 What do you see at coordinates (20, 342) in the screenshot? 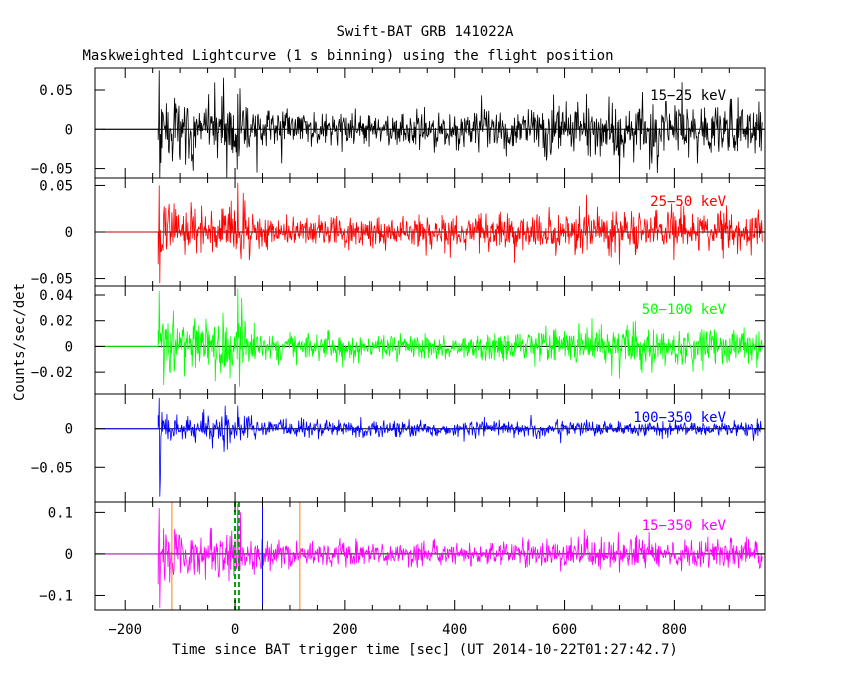
I see `y-axis-label: Counts/sec/det` at bounding box center [20, 342].